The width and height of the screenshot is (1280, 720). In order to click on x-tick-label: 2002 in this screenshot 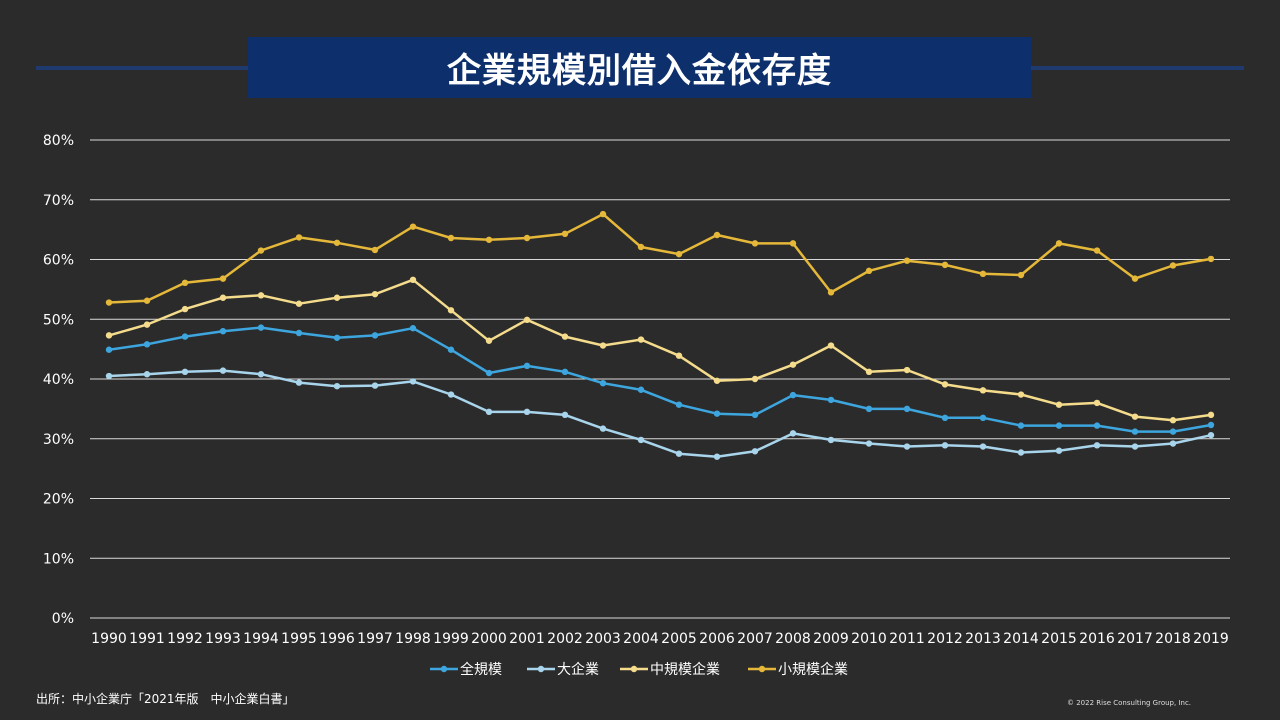, I will do `click(565, 639)`.